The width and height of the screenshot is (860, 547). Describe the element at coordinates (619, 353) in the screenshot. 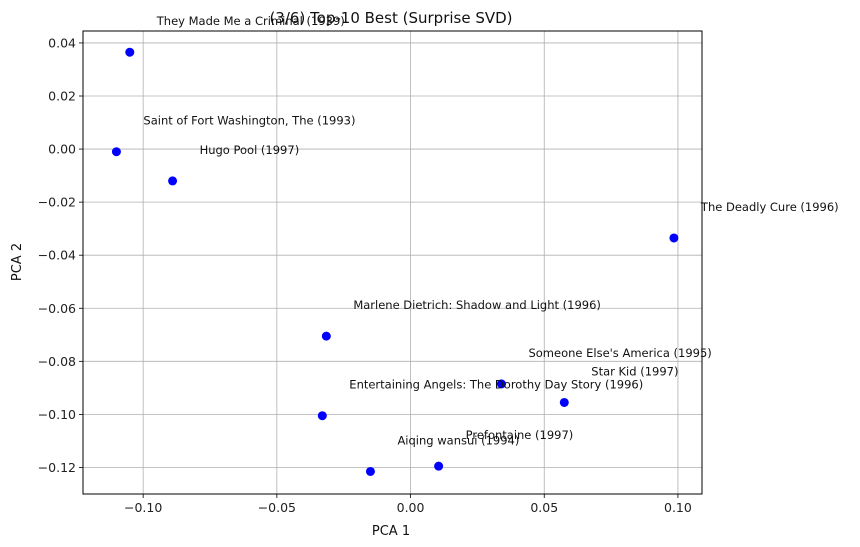

I see `point-label: Someone Else's America (1995)` at that location.